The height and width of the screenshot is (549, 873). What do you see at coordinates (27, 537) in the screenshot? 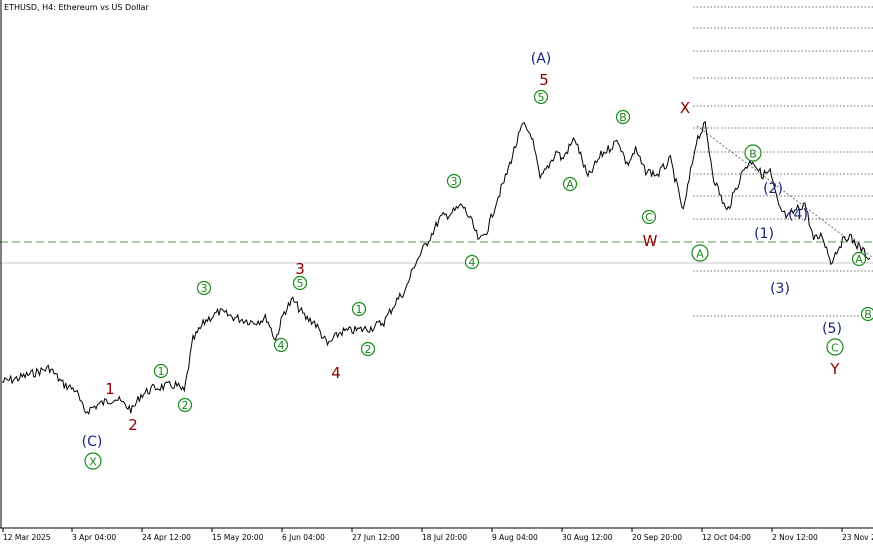
I see `x-tick-label: 12 Mar 2025` at bounding box center [27, 537].